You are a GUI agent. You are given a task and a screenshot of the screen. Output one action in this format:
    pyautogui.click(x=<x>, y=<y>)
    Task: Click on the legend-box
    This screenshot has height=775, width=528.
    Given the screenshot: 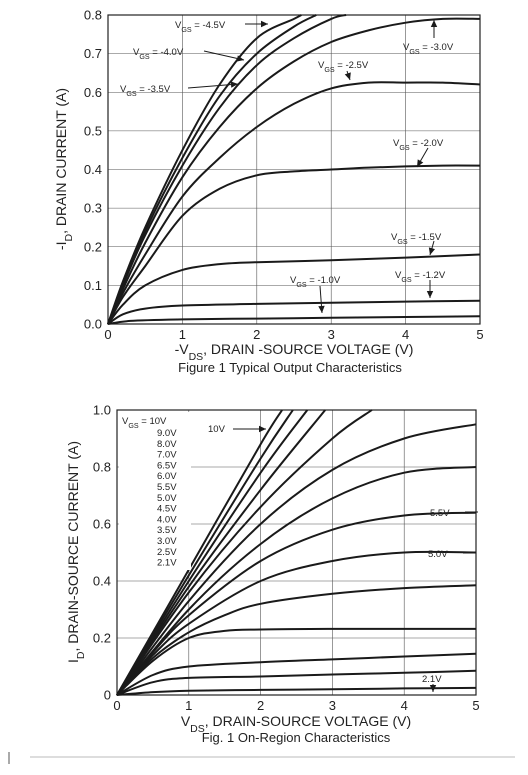 What is the action you would take?
    pyautogui.click(x=155, y=491)
    